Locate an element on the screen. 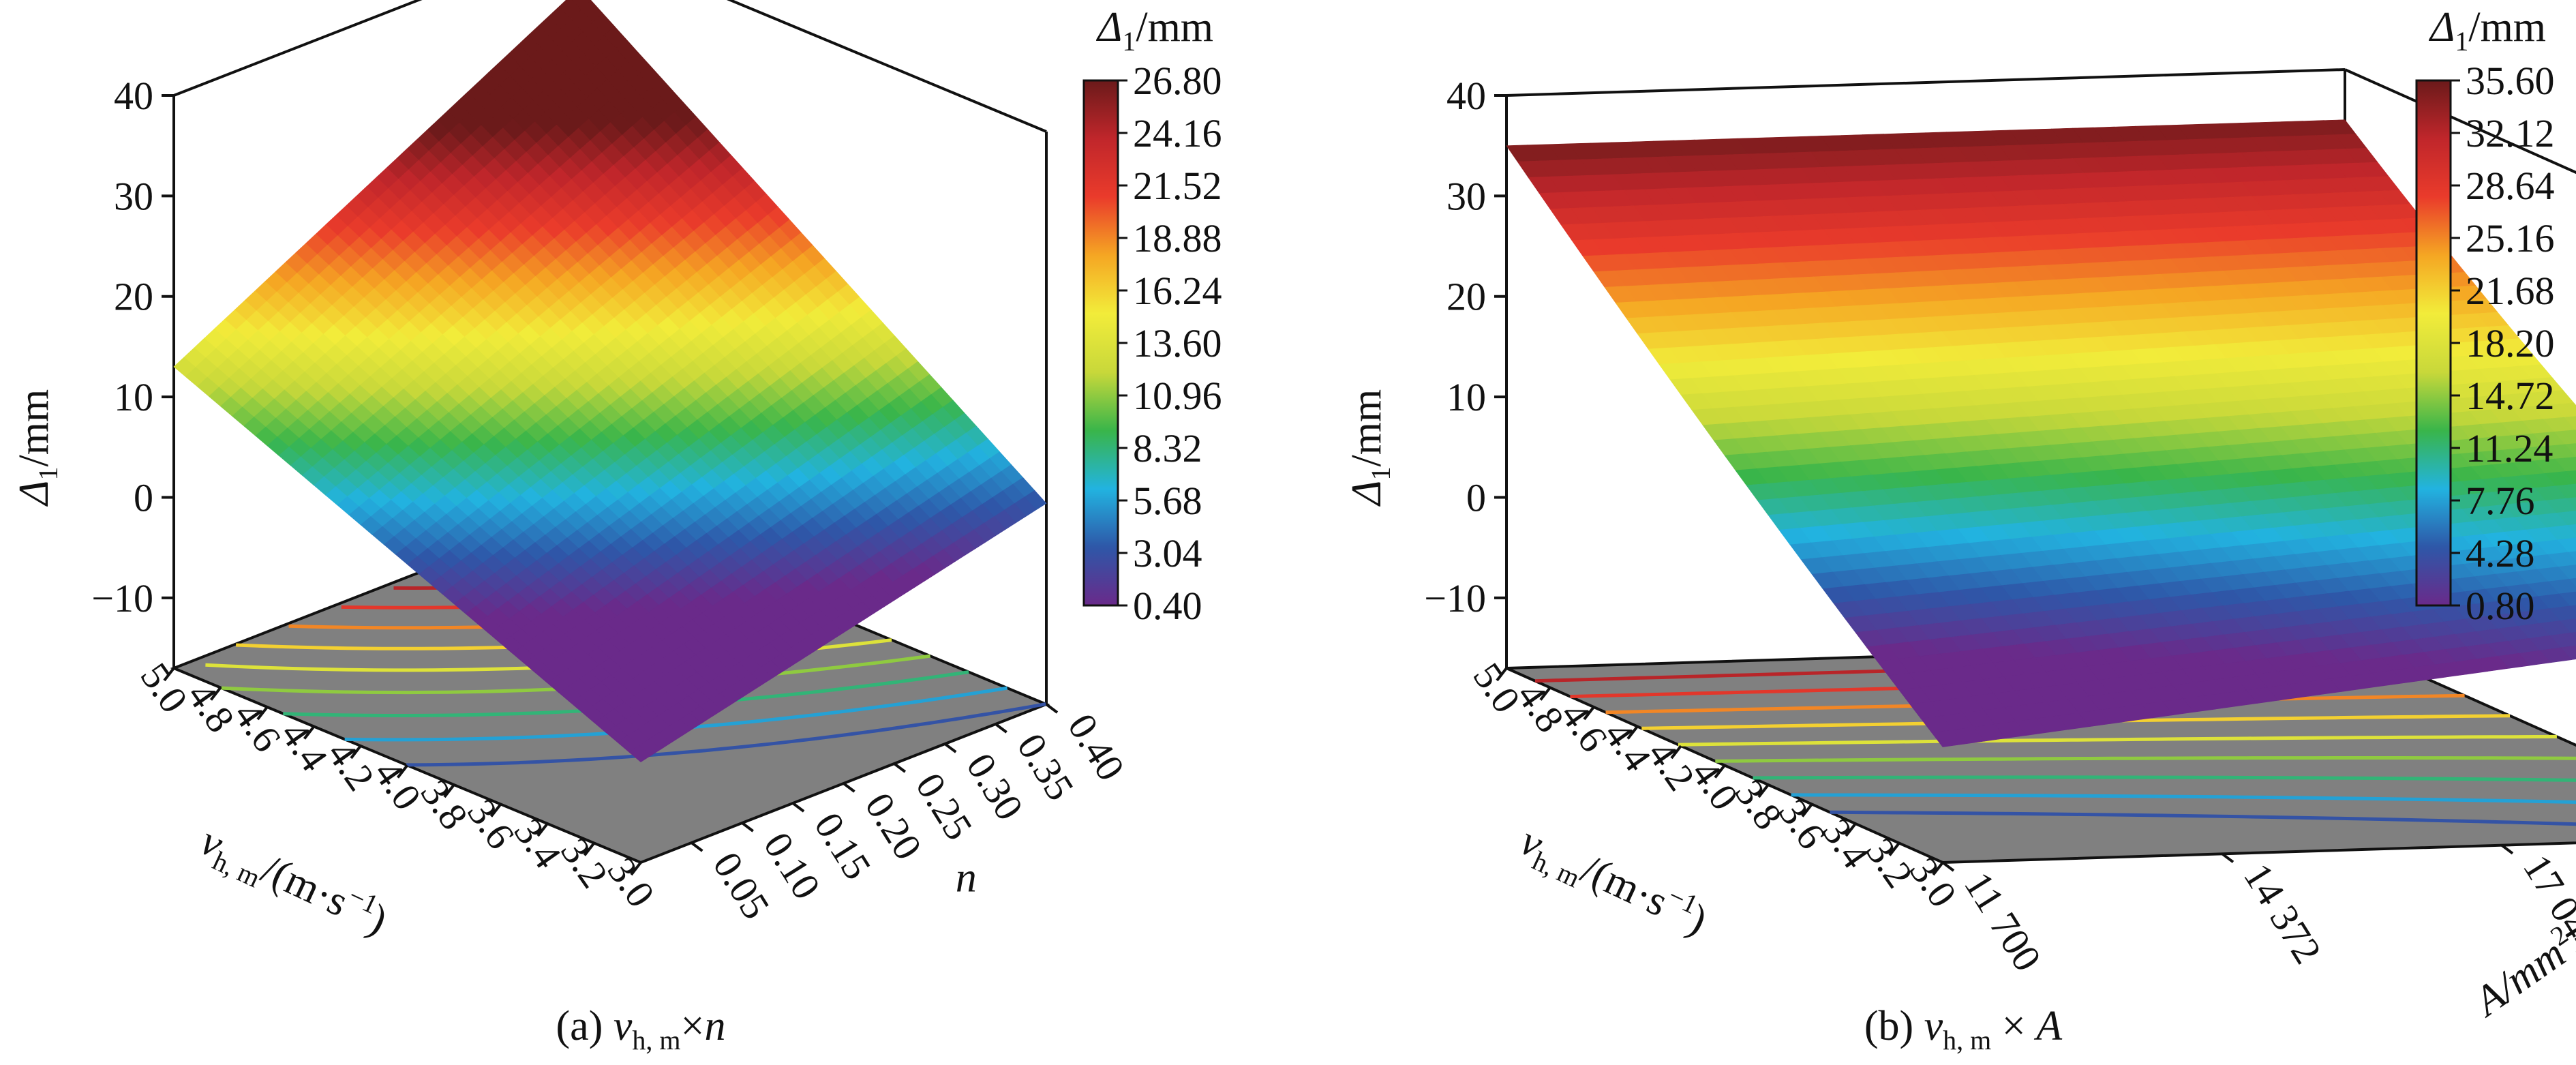  colorbar-tick-label: 21.52 is located at coordinates (1178, 186).